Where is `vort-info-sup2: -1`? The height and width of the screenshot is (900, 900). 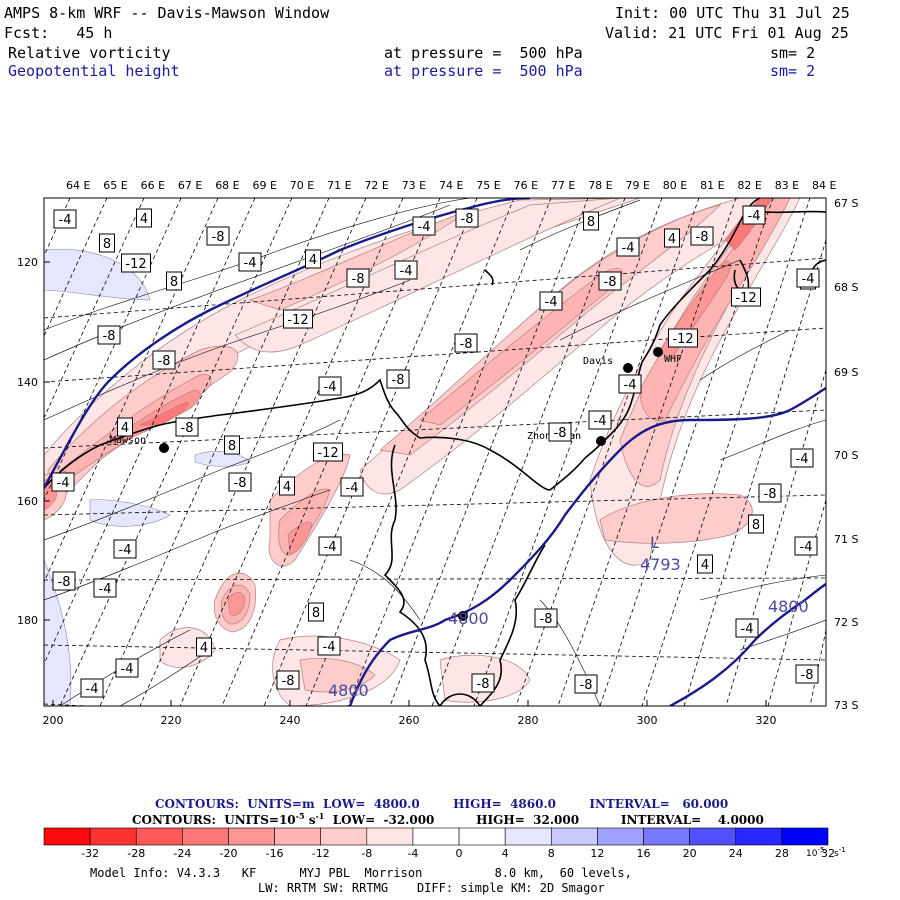 vort-info-sup2: -1 is located at coordinates (320, 816).